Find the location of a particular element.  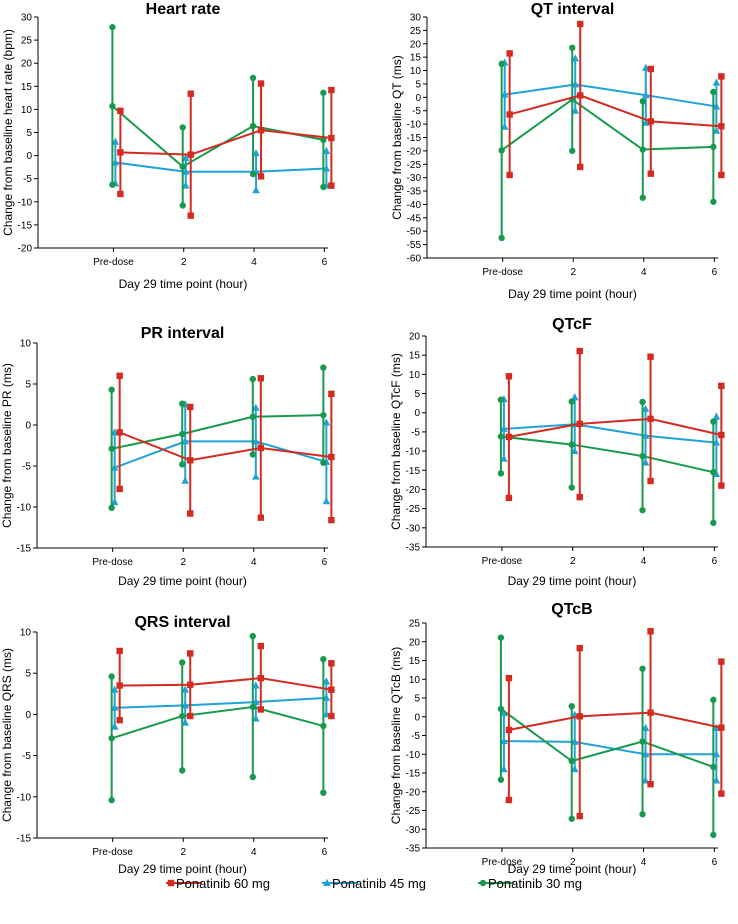

y-tick-label: -30 is located at coordinates (414, 178).